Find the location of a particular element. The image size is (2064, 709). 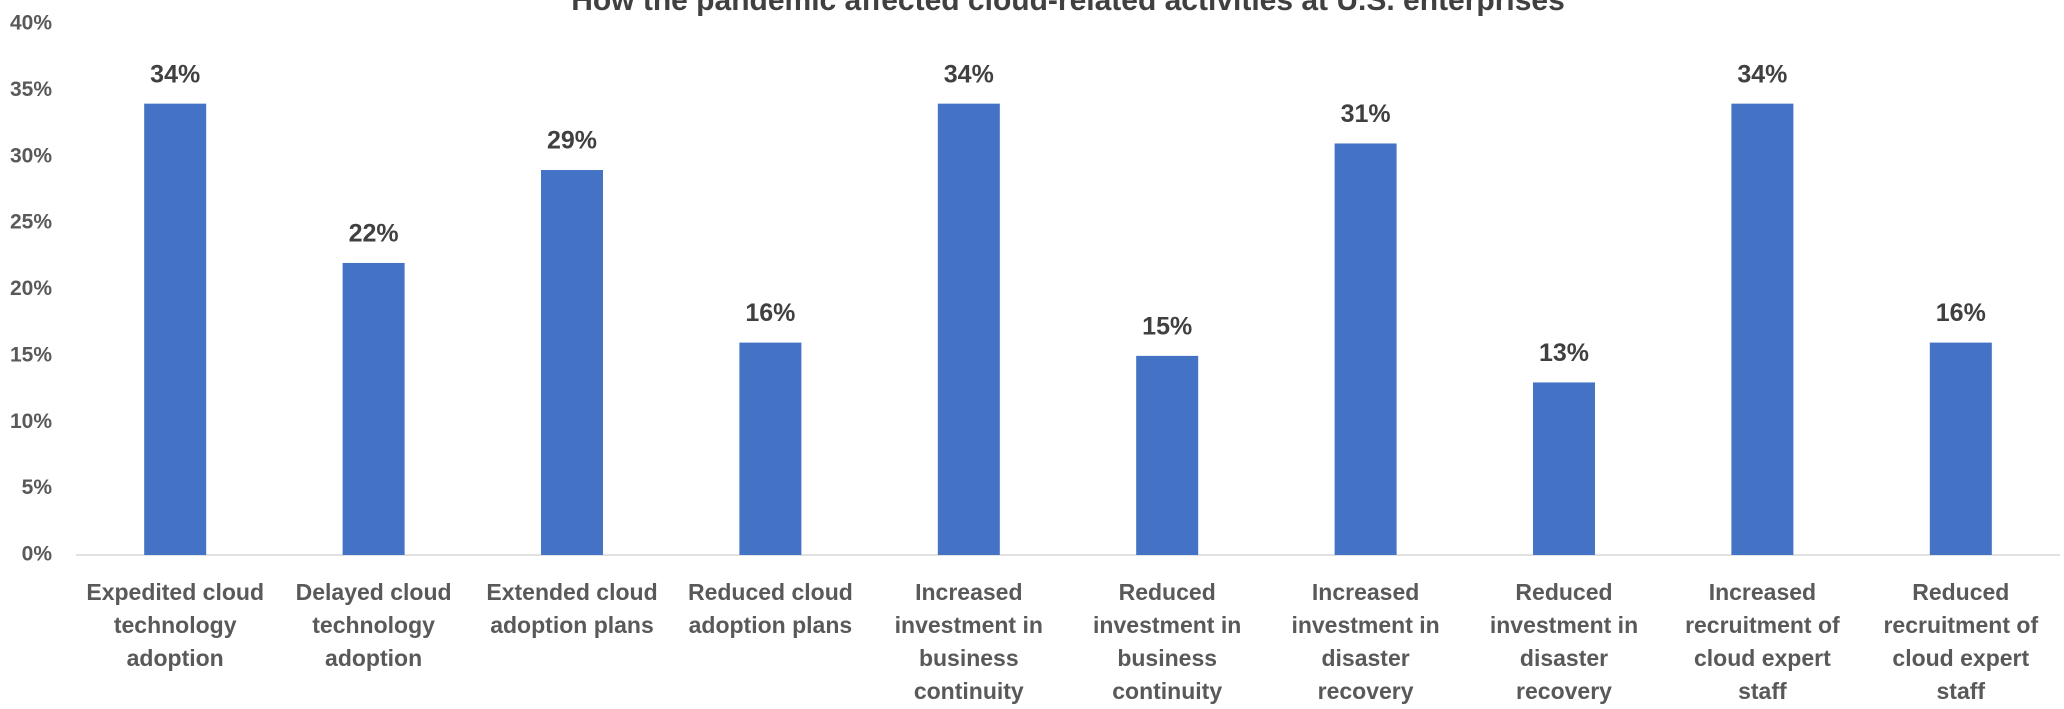

x-tick-label: Reduced cloud adoption plans is located at coordinates (770, 608).